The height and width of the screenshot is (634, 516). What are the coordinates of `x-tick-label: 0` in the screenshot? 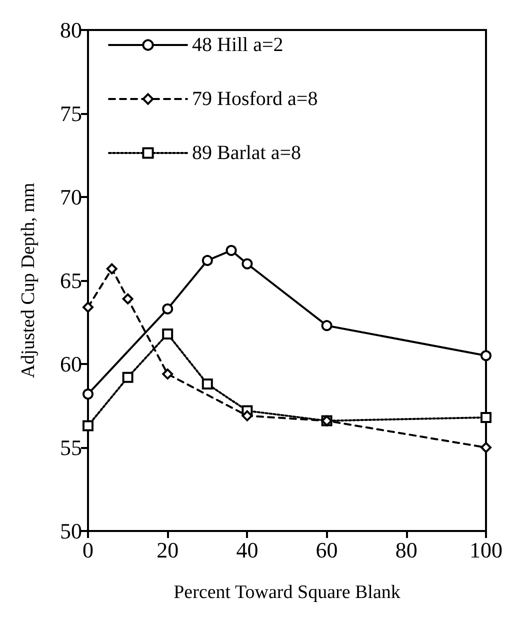 It's located at (88, 550).